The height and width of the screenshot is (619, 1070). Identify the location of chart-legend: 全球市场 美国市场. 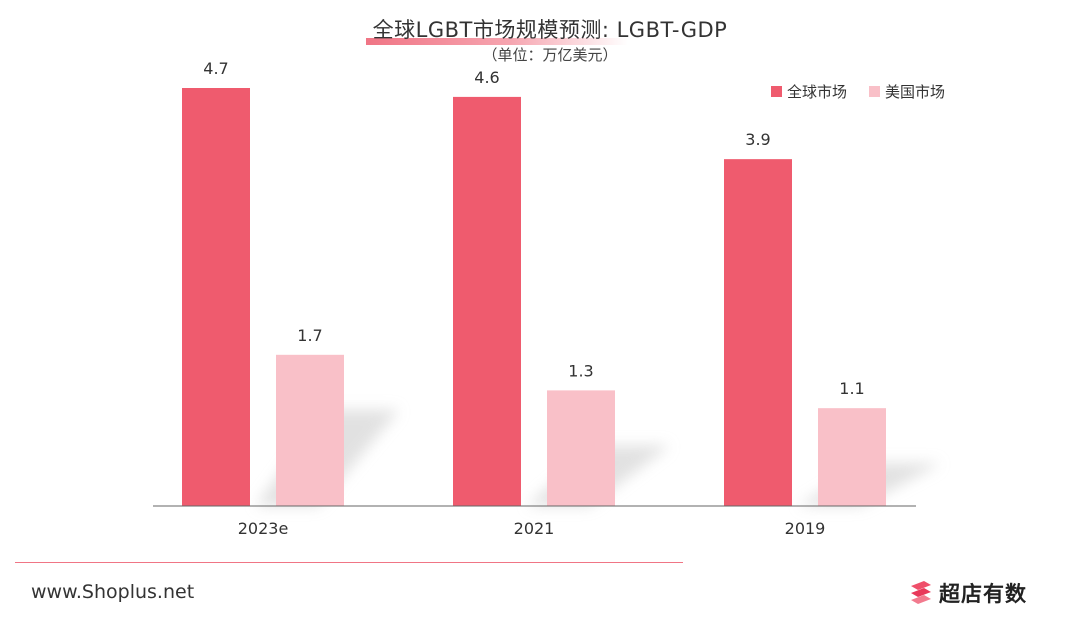
(869, 91).